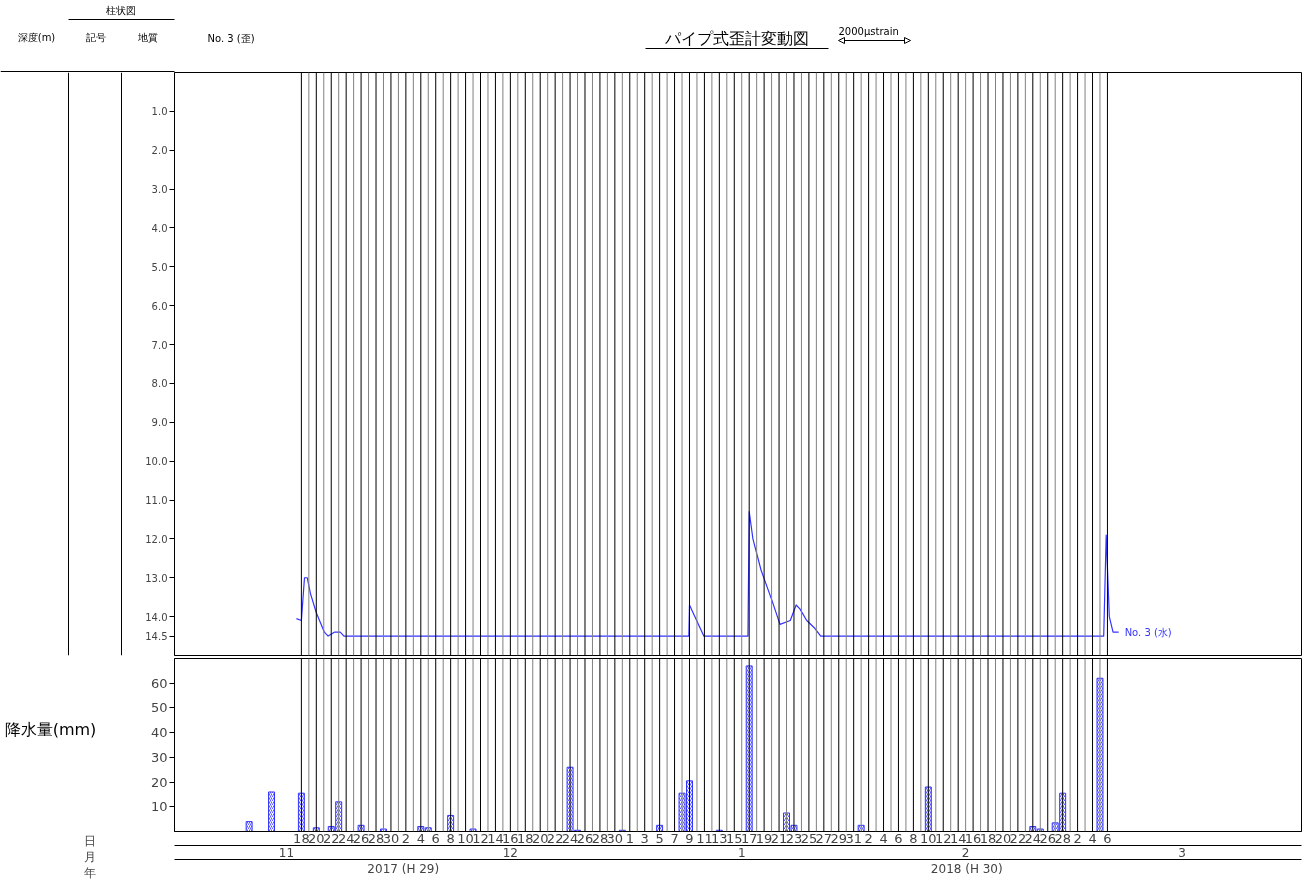  Describe the element at coordinates (159, 757) in the screenshot. I see `y-tick-label: 30` at that location.